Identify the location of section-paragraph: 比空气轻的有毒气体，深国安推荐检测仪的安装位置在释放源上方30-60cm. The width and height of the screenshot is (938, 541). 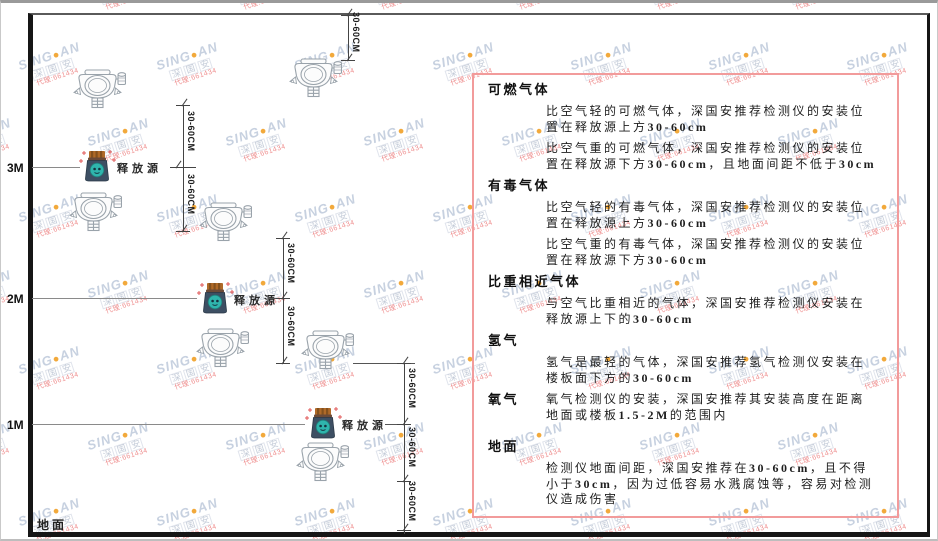
(706, 215).